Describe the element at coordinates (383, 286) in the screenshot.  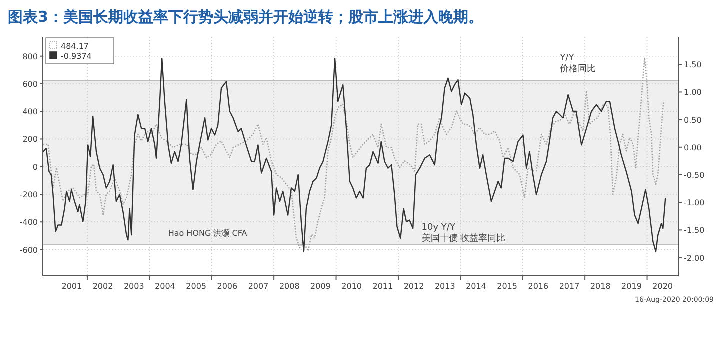
I see `x-tick-label: 2011` at that location.